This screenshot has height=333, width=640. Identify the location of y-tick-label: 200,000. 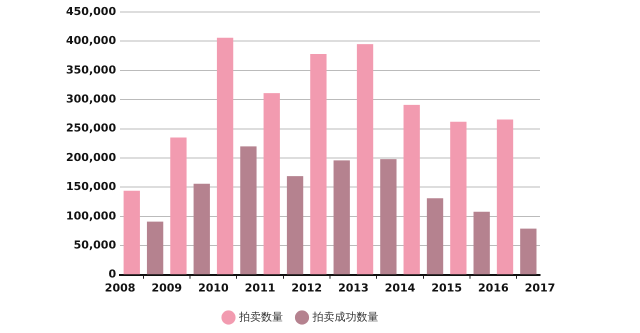
(91, 157).